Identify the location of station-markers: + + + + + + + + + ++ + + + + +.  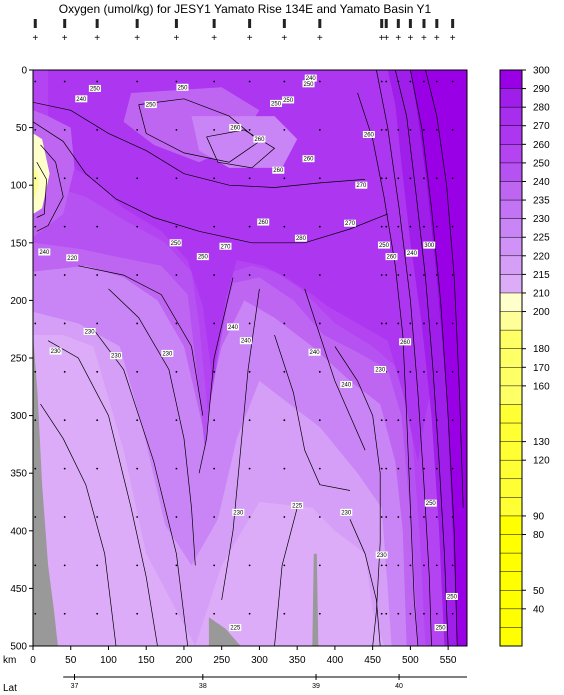
(244, 31).